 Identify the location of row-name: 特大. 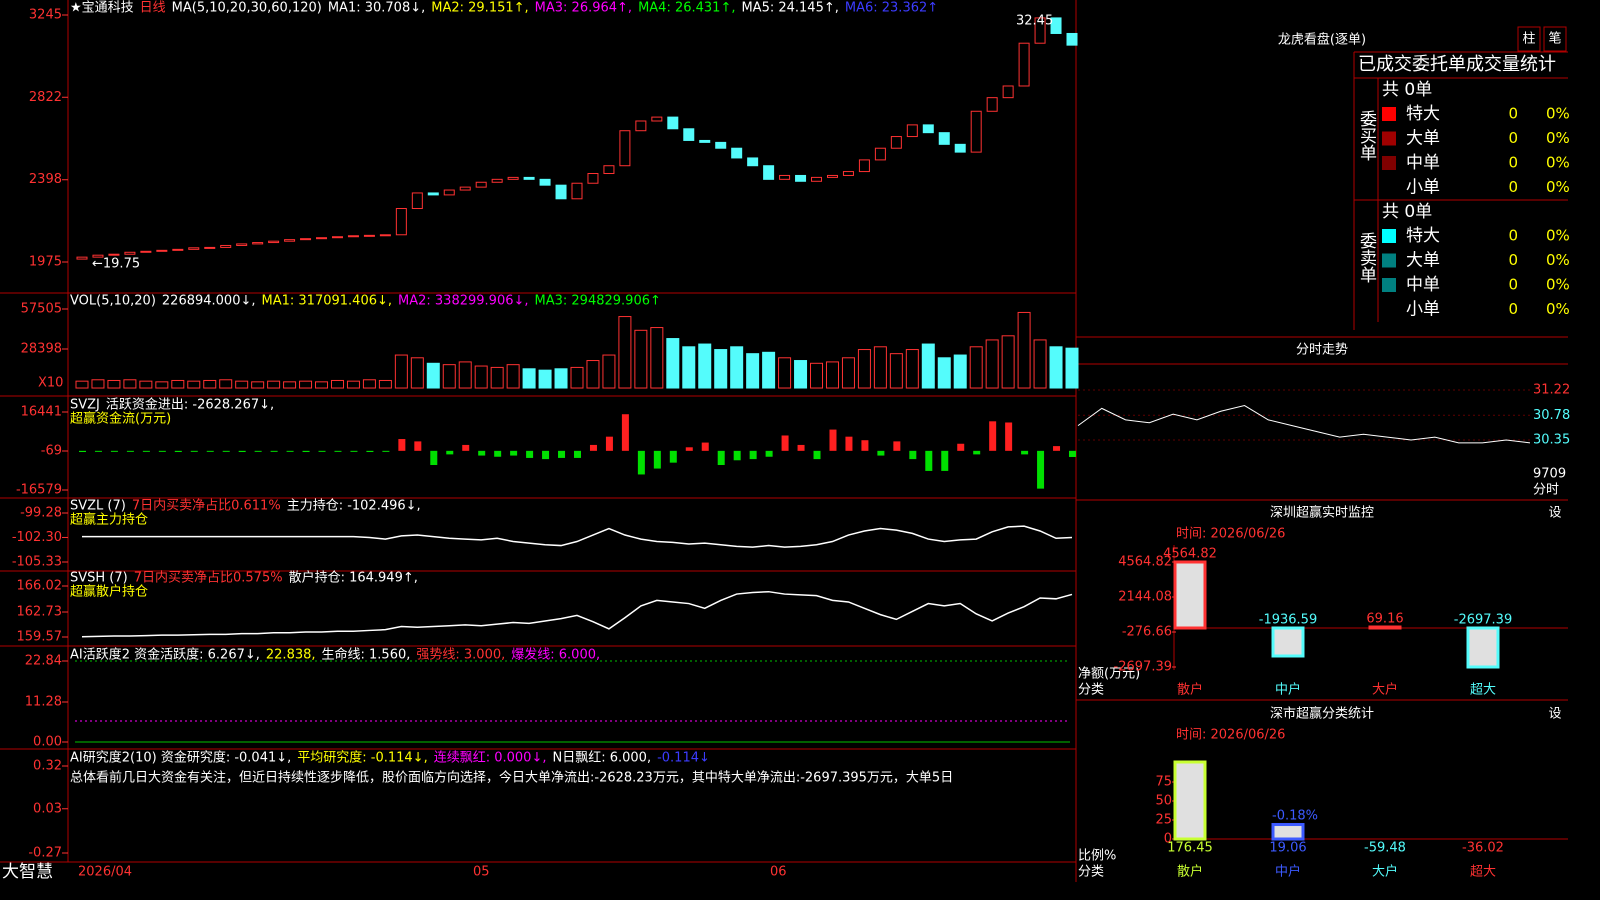
(1423, 114).